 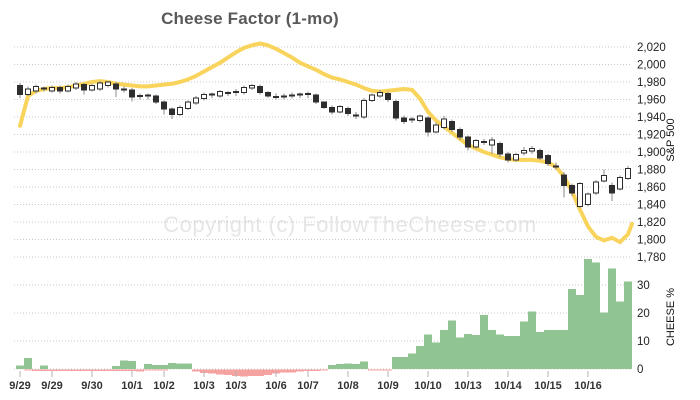 What do you see at coordinates (651, 206) in the screenshot?
I see `svg-text: 1,840` at bounding box center [651, 206].